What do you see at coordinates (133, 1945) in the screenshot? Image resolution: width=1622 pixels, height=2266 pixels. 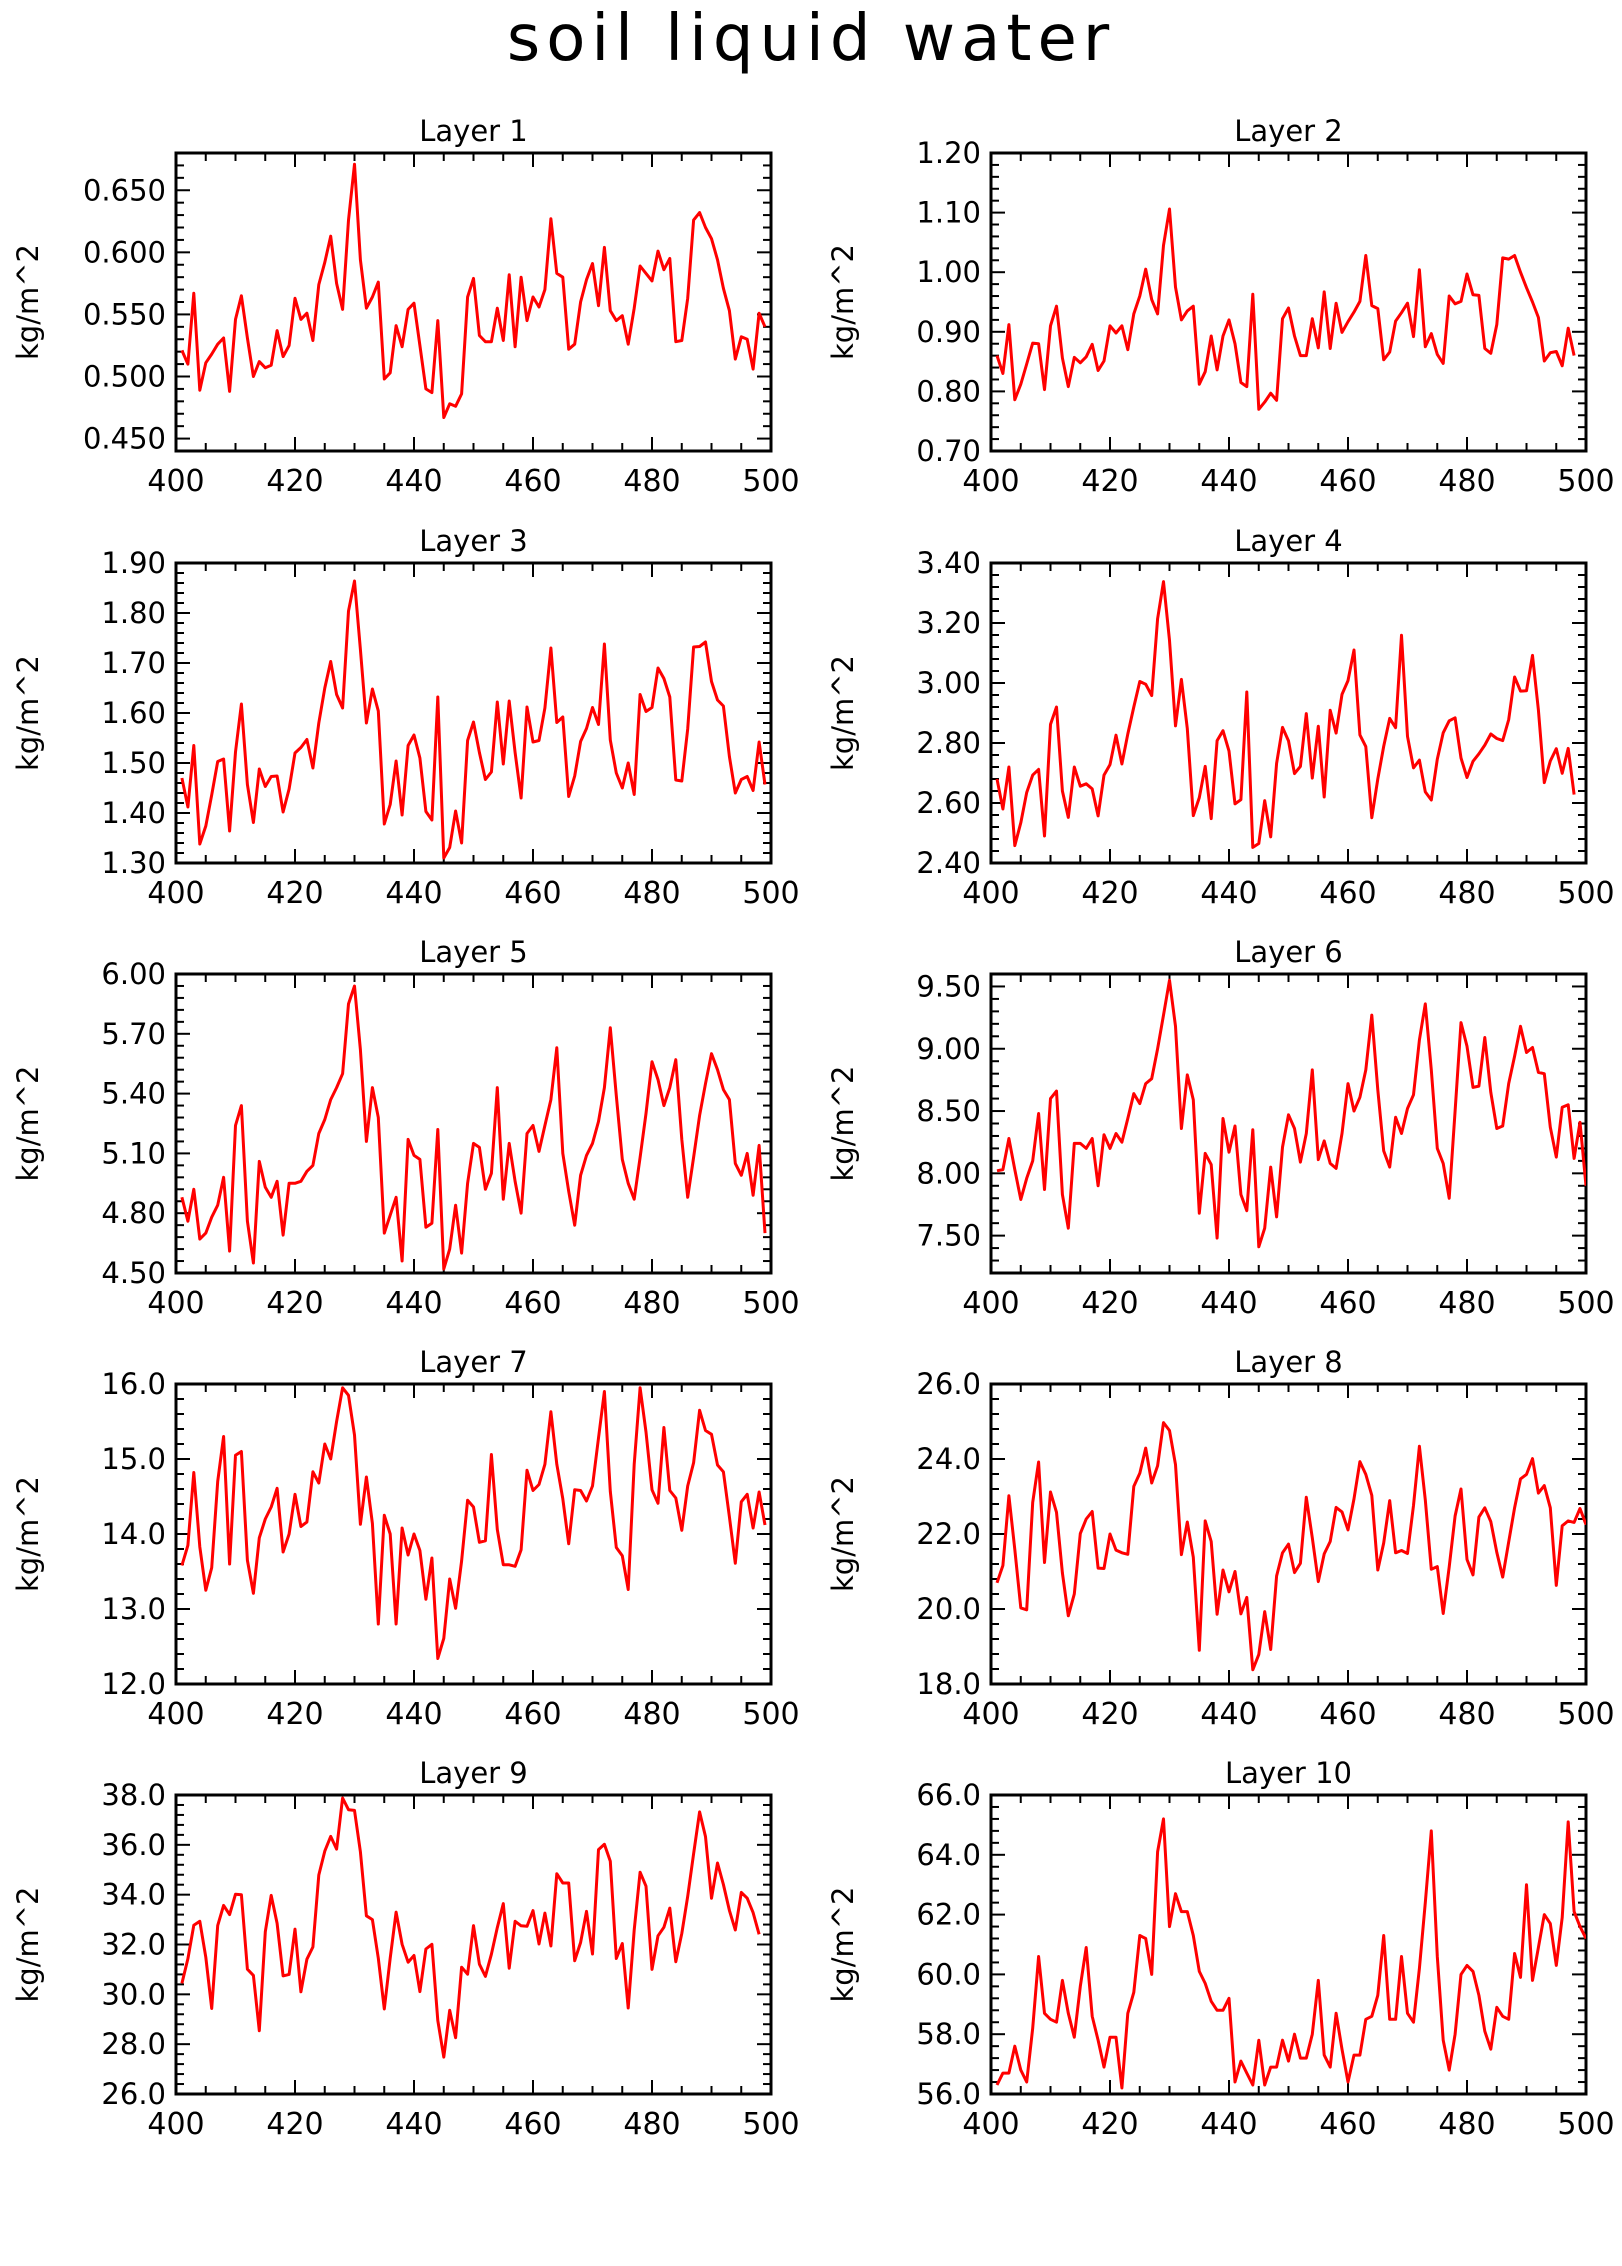 I see `y-tick-label: 32.0` at bounding box center [133, 1945].